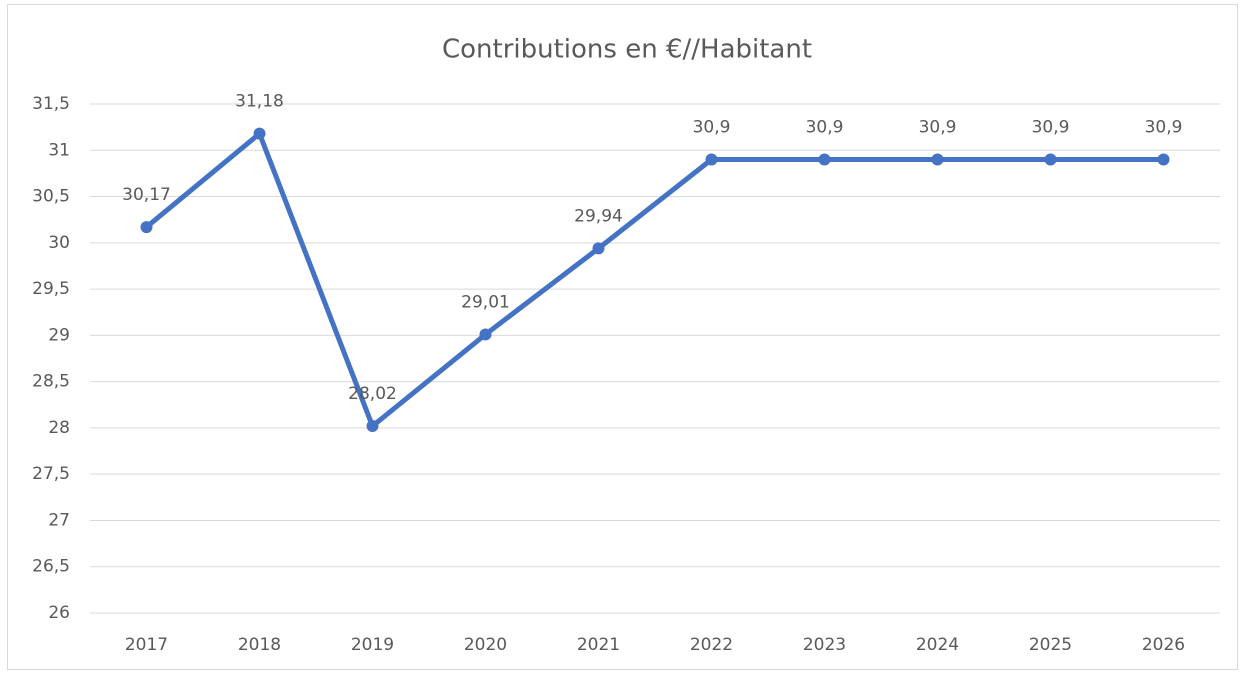 This screenshot has width=1243, height=675. Describe the element at coordinates (51, 104) in the screenshot. I see `y-tick-label: 31,5` at that location.